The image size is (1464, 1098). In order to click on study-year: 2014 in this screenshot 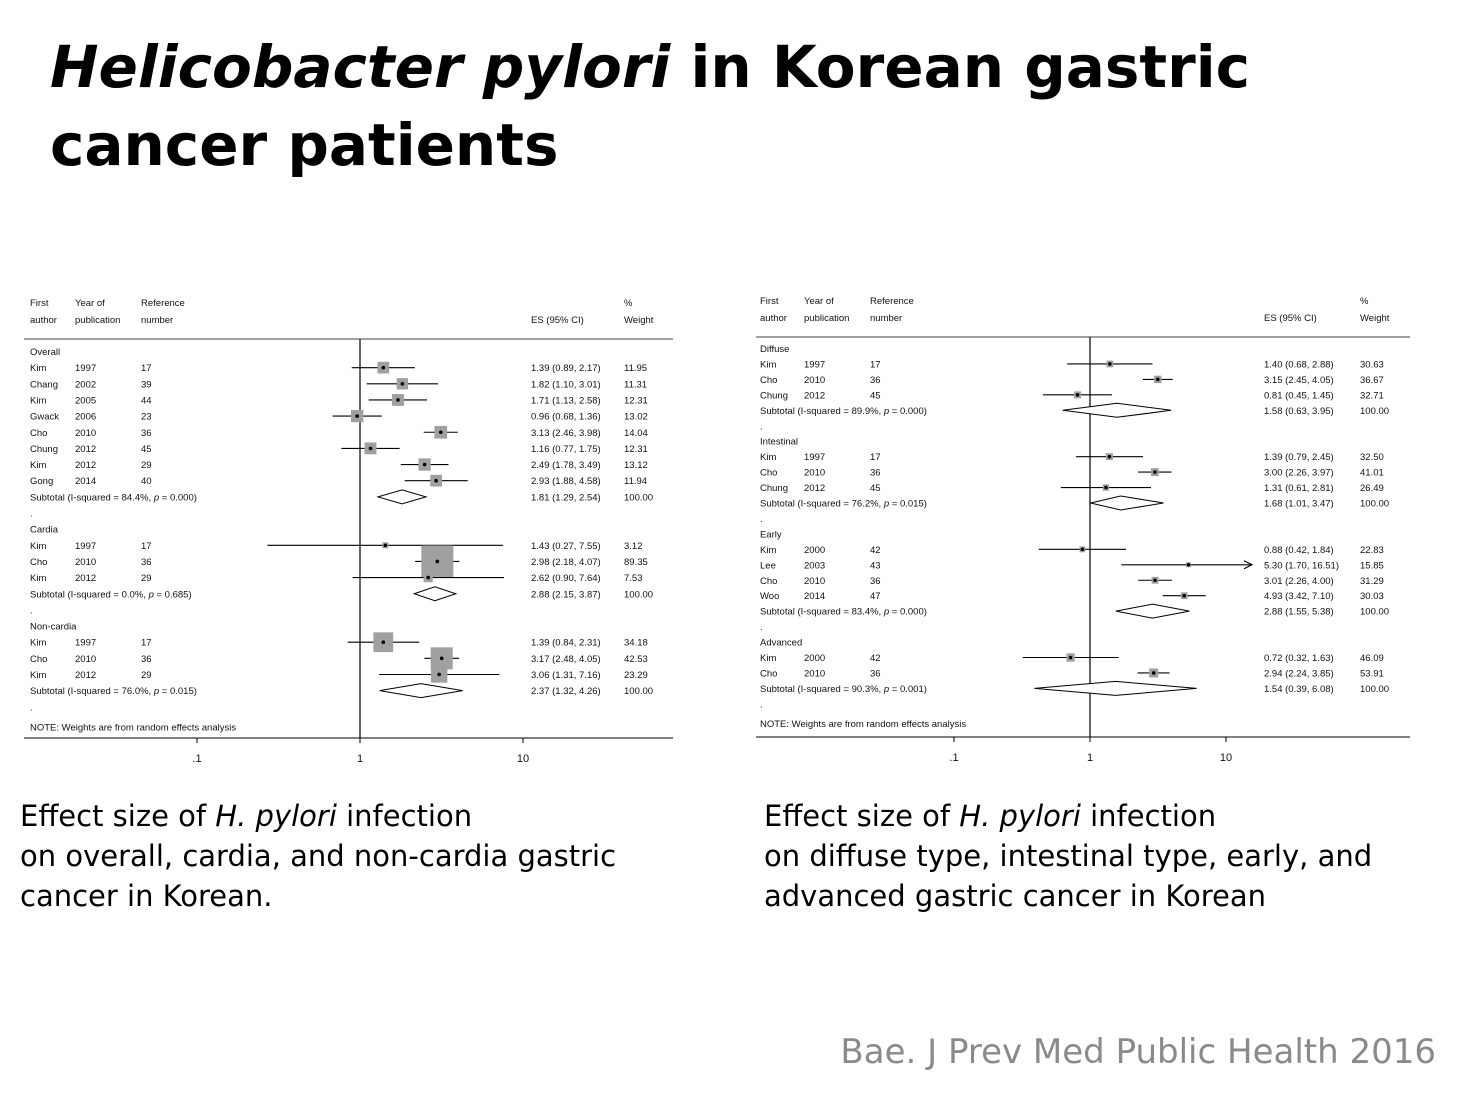, I will do `click(85, 481)`.